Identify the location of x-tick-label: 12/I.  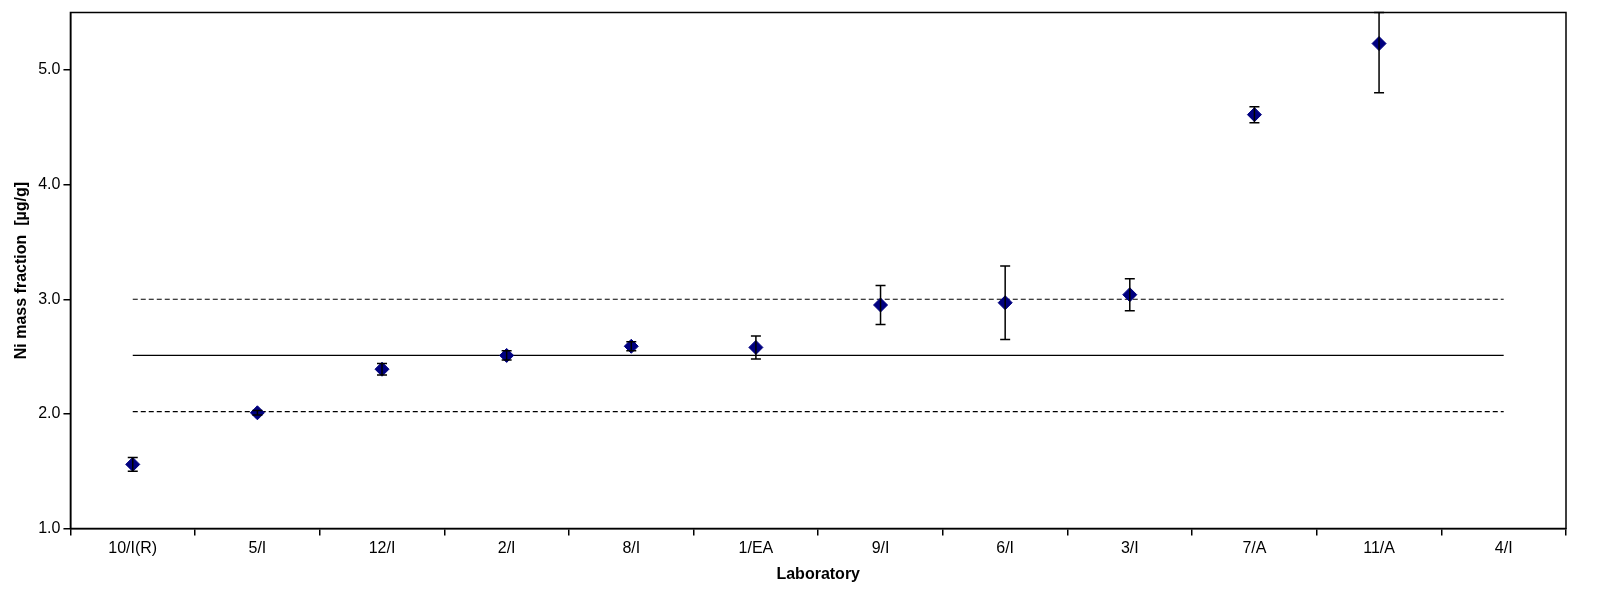
(382, 547).